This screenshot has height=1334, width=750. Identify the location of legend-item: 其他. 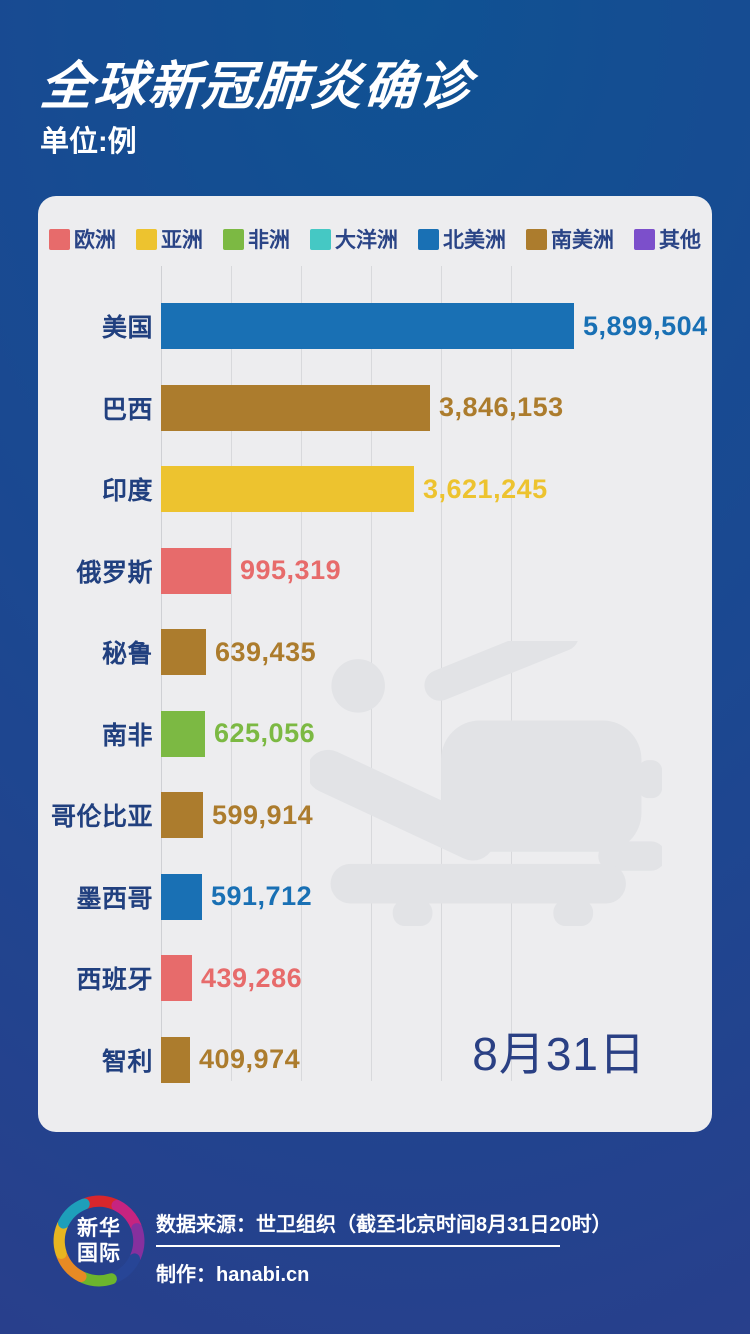
(667, 239).